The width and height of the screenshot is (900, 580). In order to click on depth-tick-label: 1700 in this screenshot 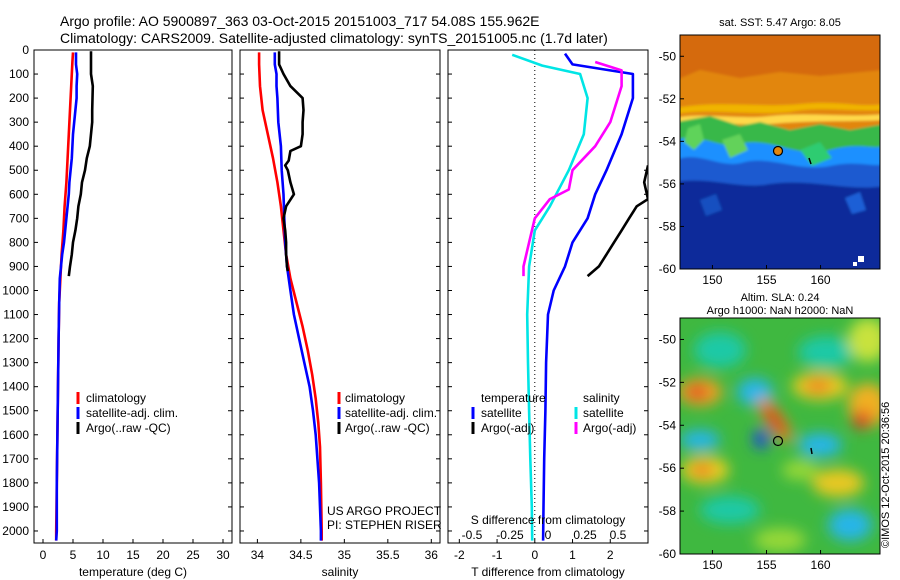, I will do `click(15, 459)`.